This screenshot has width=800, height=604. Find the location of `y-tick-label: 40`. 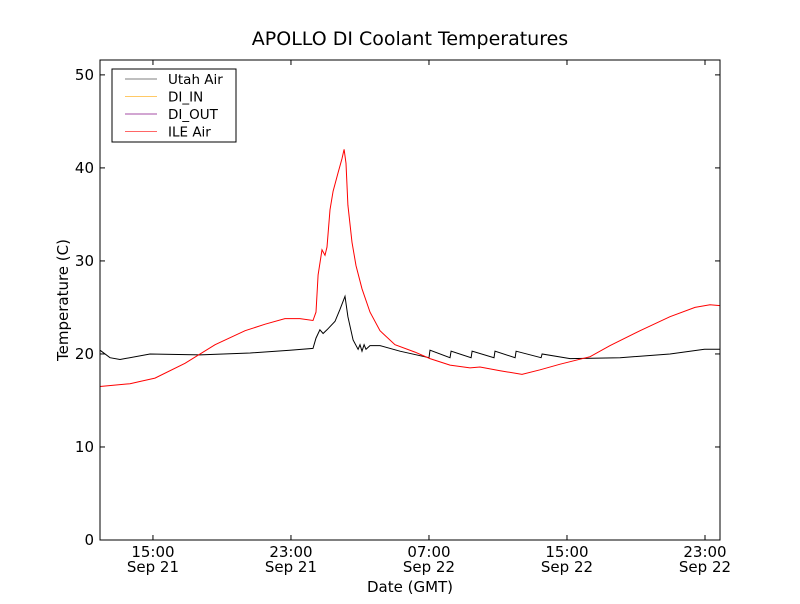

y-tick-label: 40 is located at coordinates (84, 168).